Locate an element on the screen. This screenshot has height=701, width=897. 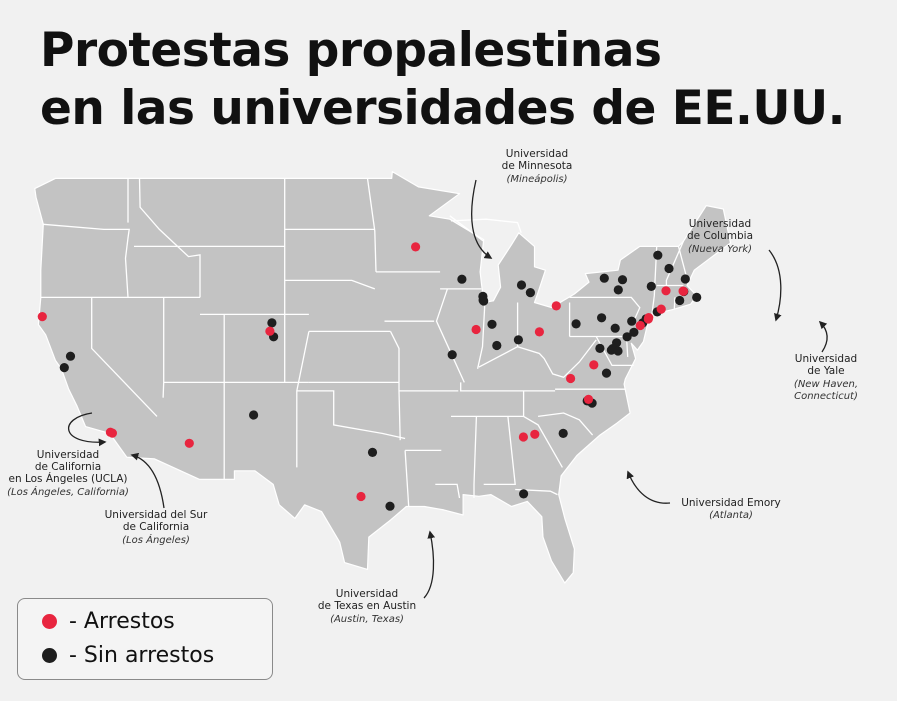
legend: - Arrestos - Sin arrestos is located at coordinates (145, 639).